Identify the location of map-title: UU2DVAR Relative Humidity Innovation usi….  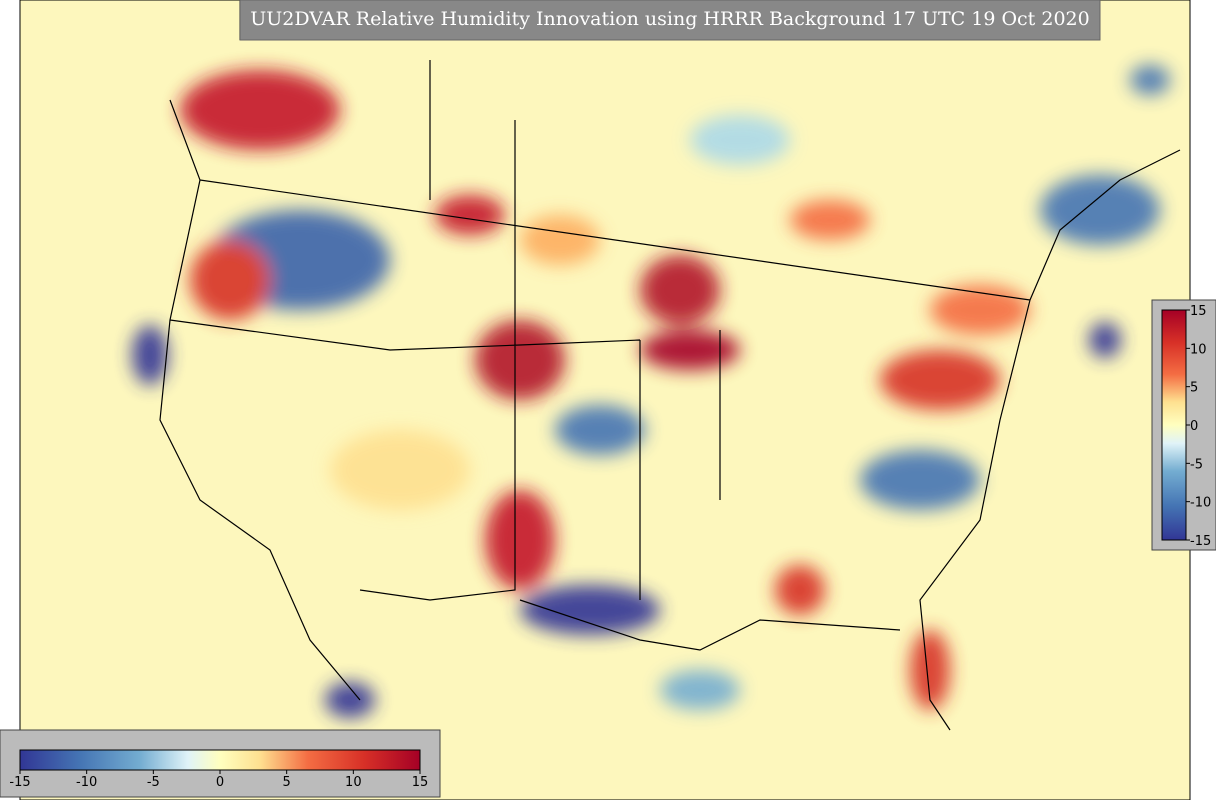
(669, 19).